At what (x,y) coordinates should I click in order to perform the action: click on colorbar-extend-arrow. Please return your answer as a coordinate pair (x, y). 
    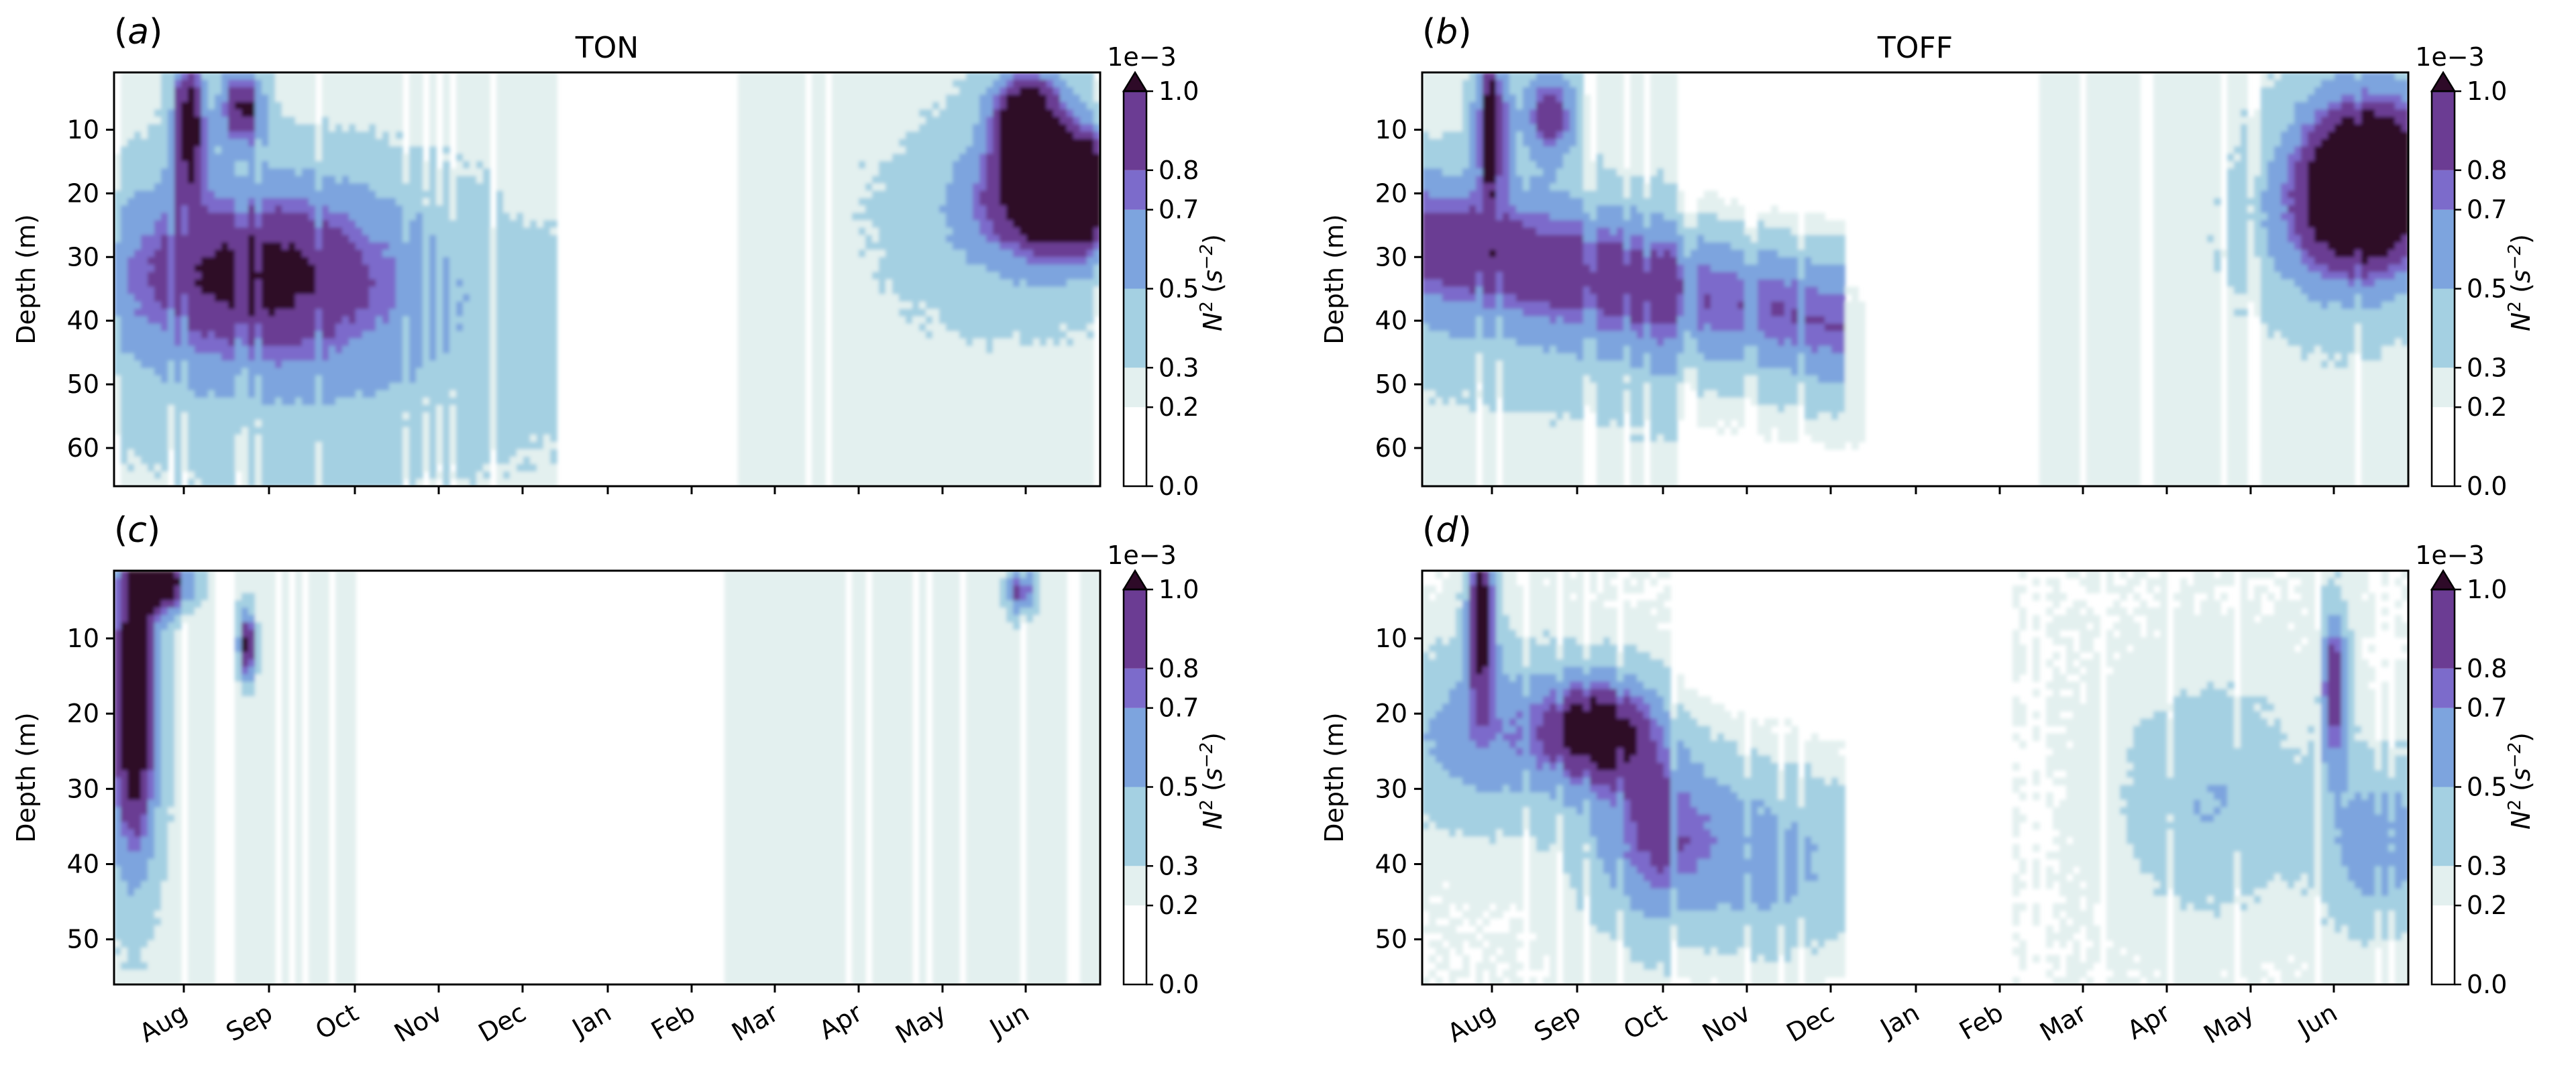
    Looking at the image, I should click on (2443, 580).